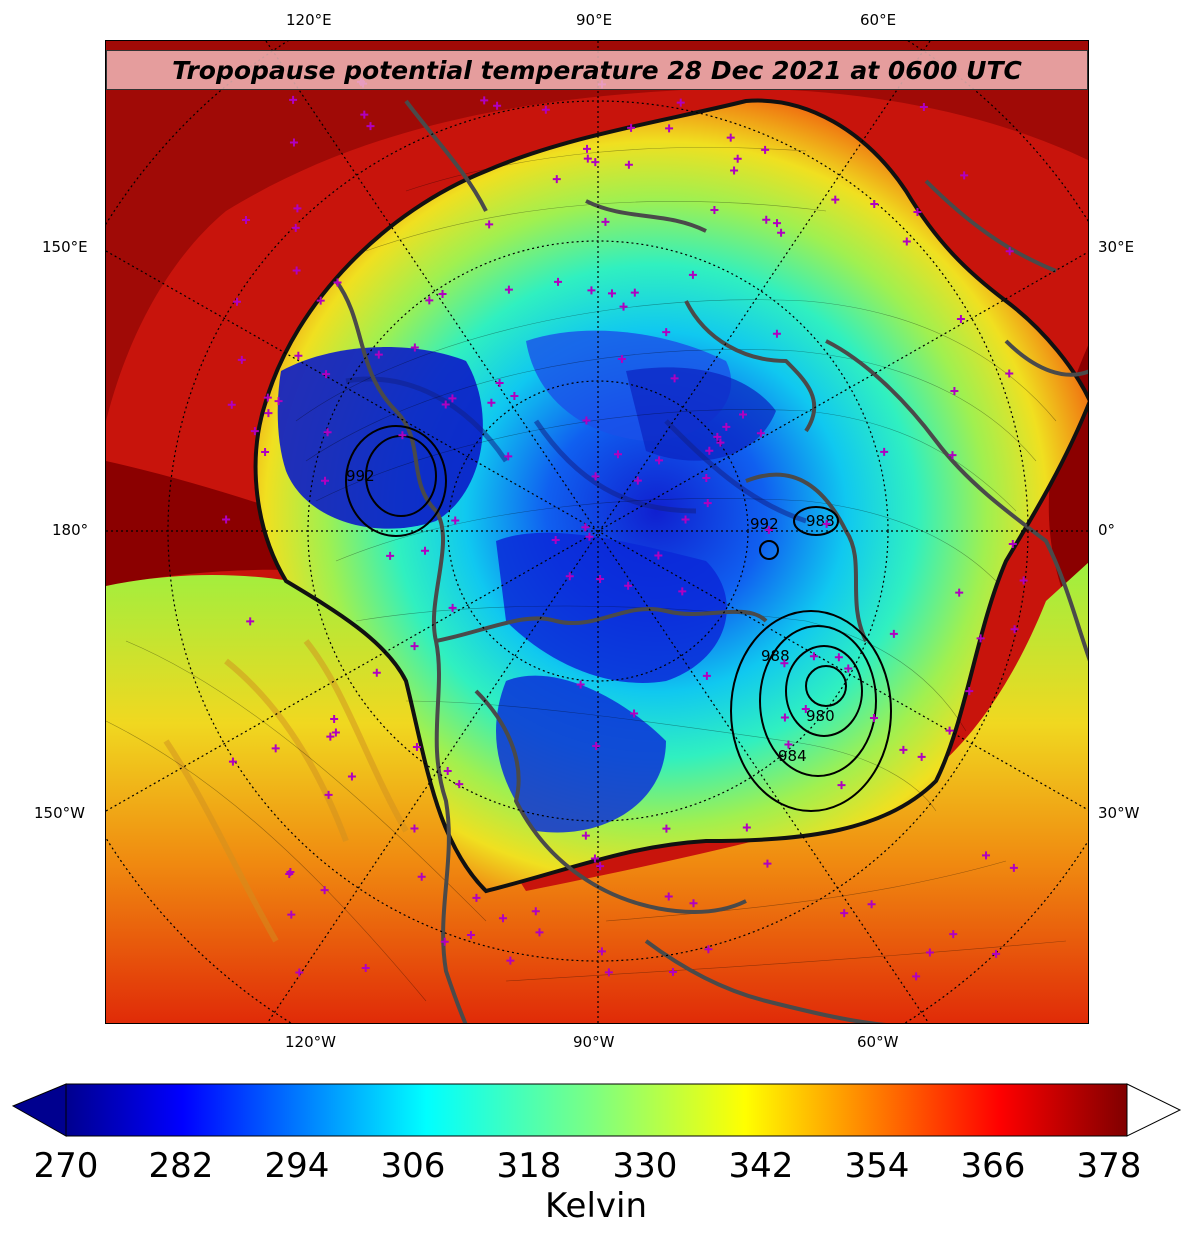 The width and height of the screenshot is (1192, 1238). I want to click on colorbar-tick-2: 294, so click(297, 1166).